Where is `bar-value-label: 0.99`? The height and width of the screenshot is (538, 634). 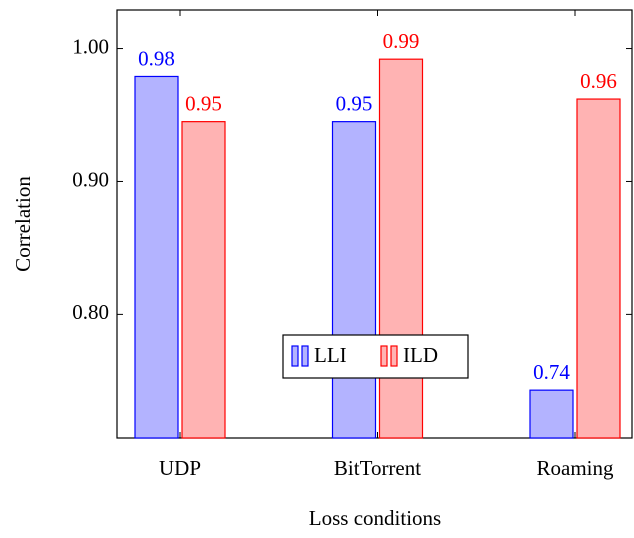
bar-value-label: 0.99 is located at coordinates (401, 41).